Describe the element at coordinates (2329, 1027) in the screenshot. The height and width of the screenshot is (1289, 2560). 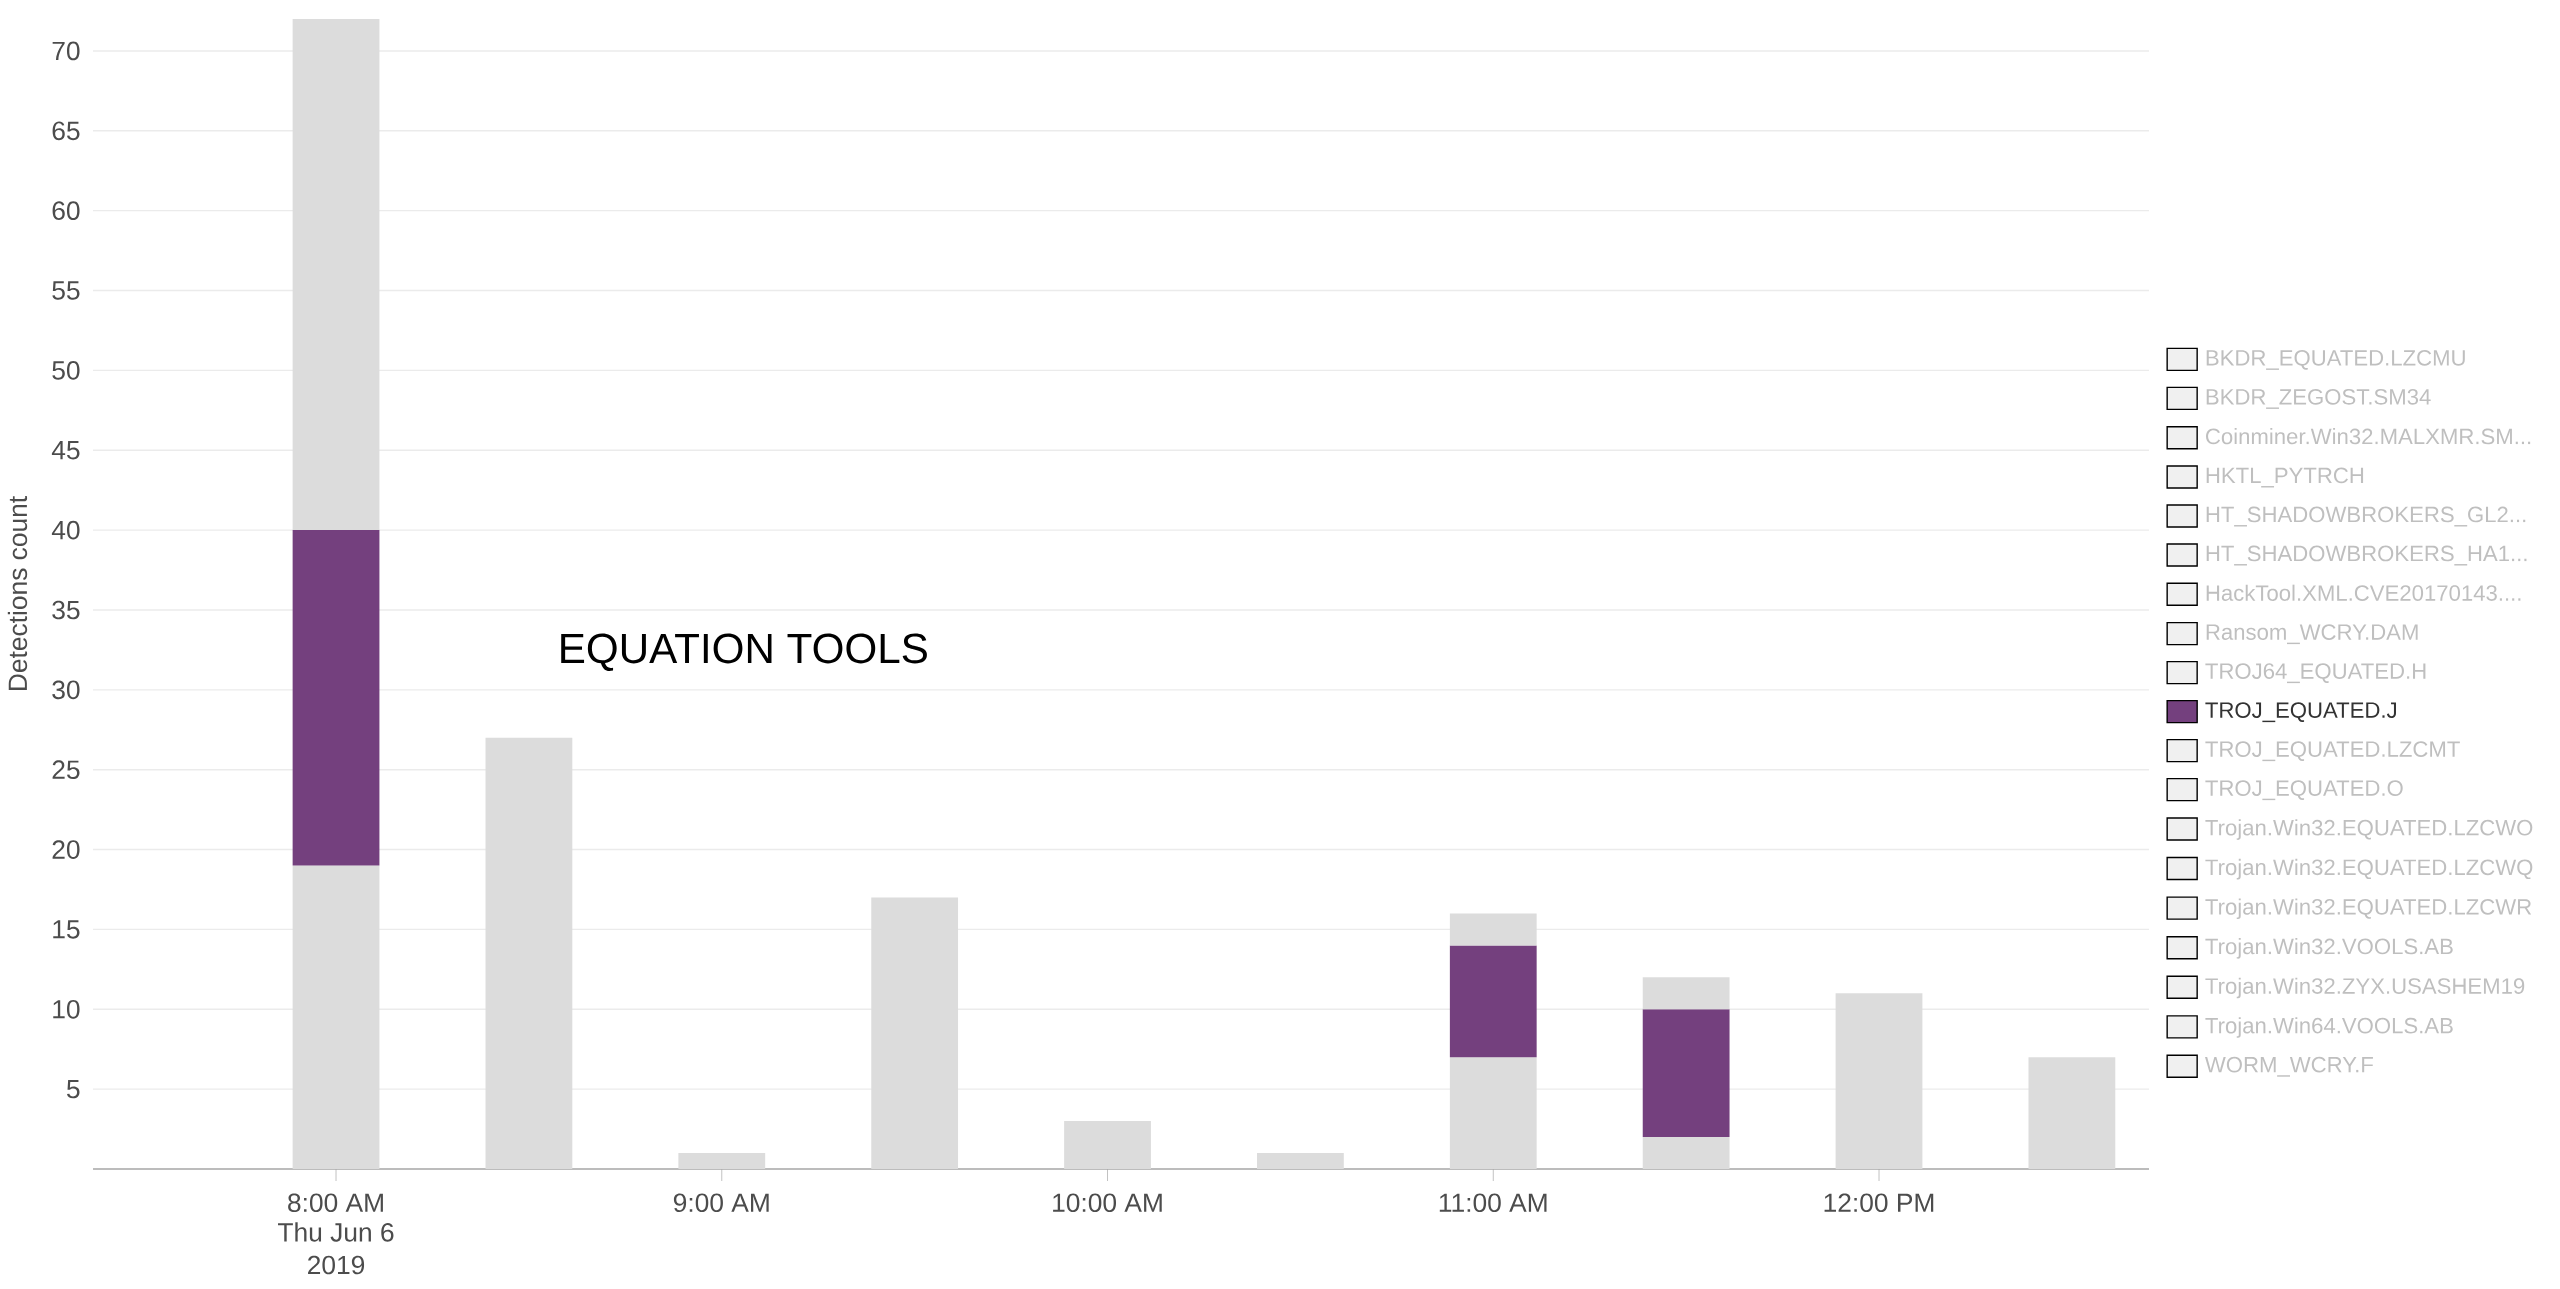
I see `legend-label: Trojan.Win64.VOOLS.AB` at that location.